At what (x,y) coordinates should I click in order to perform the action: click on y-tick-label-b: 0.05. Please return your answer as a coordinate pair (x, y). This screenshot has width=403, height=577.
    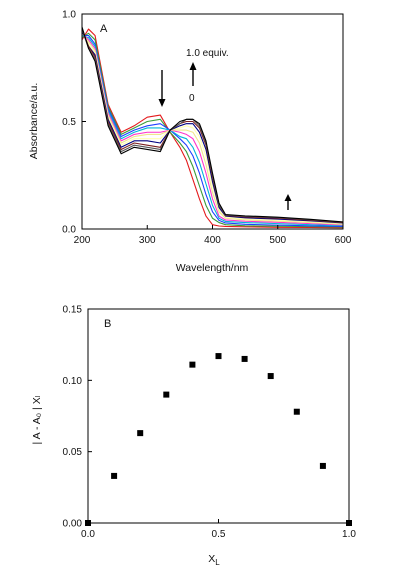
    Looking at the image, I should click on (73, 452).